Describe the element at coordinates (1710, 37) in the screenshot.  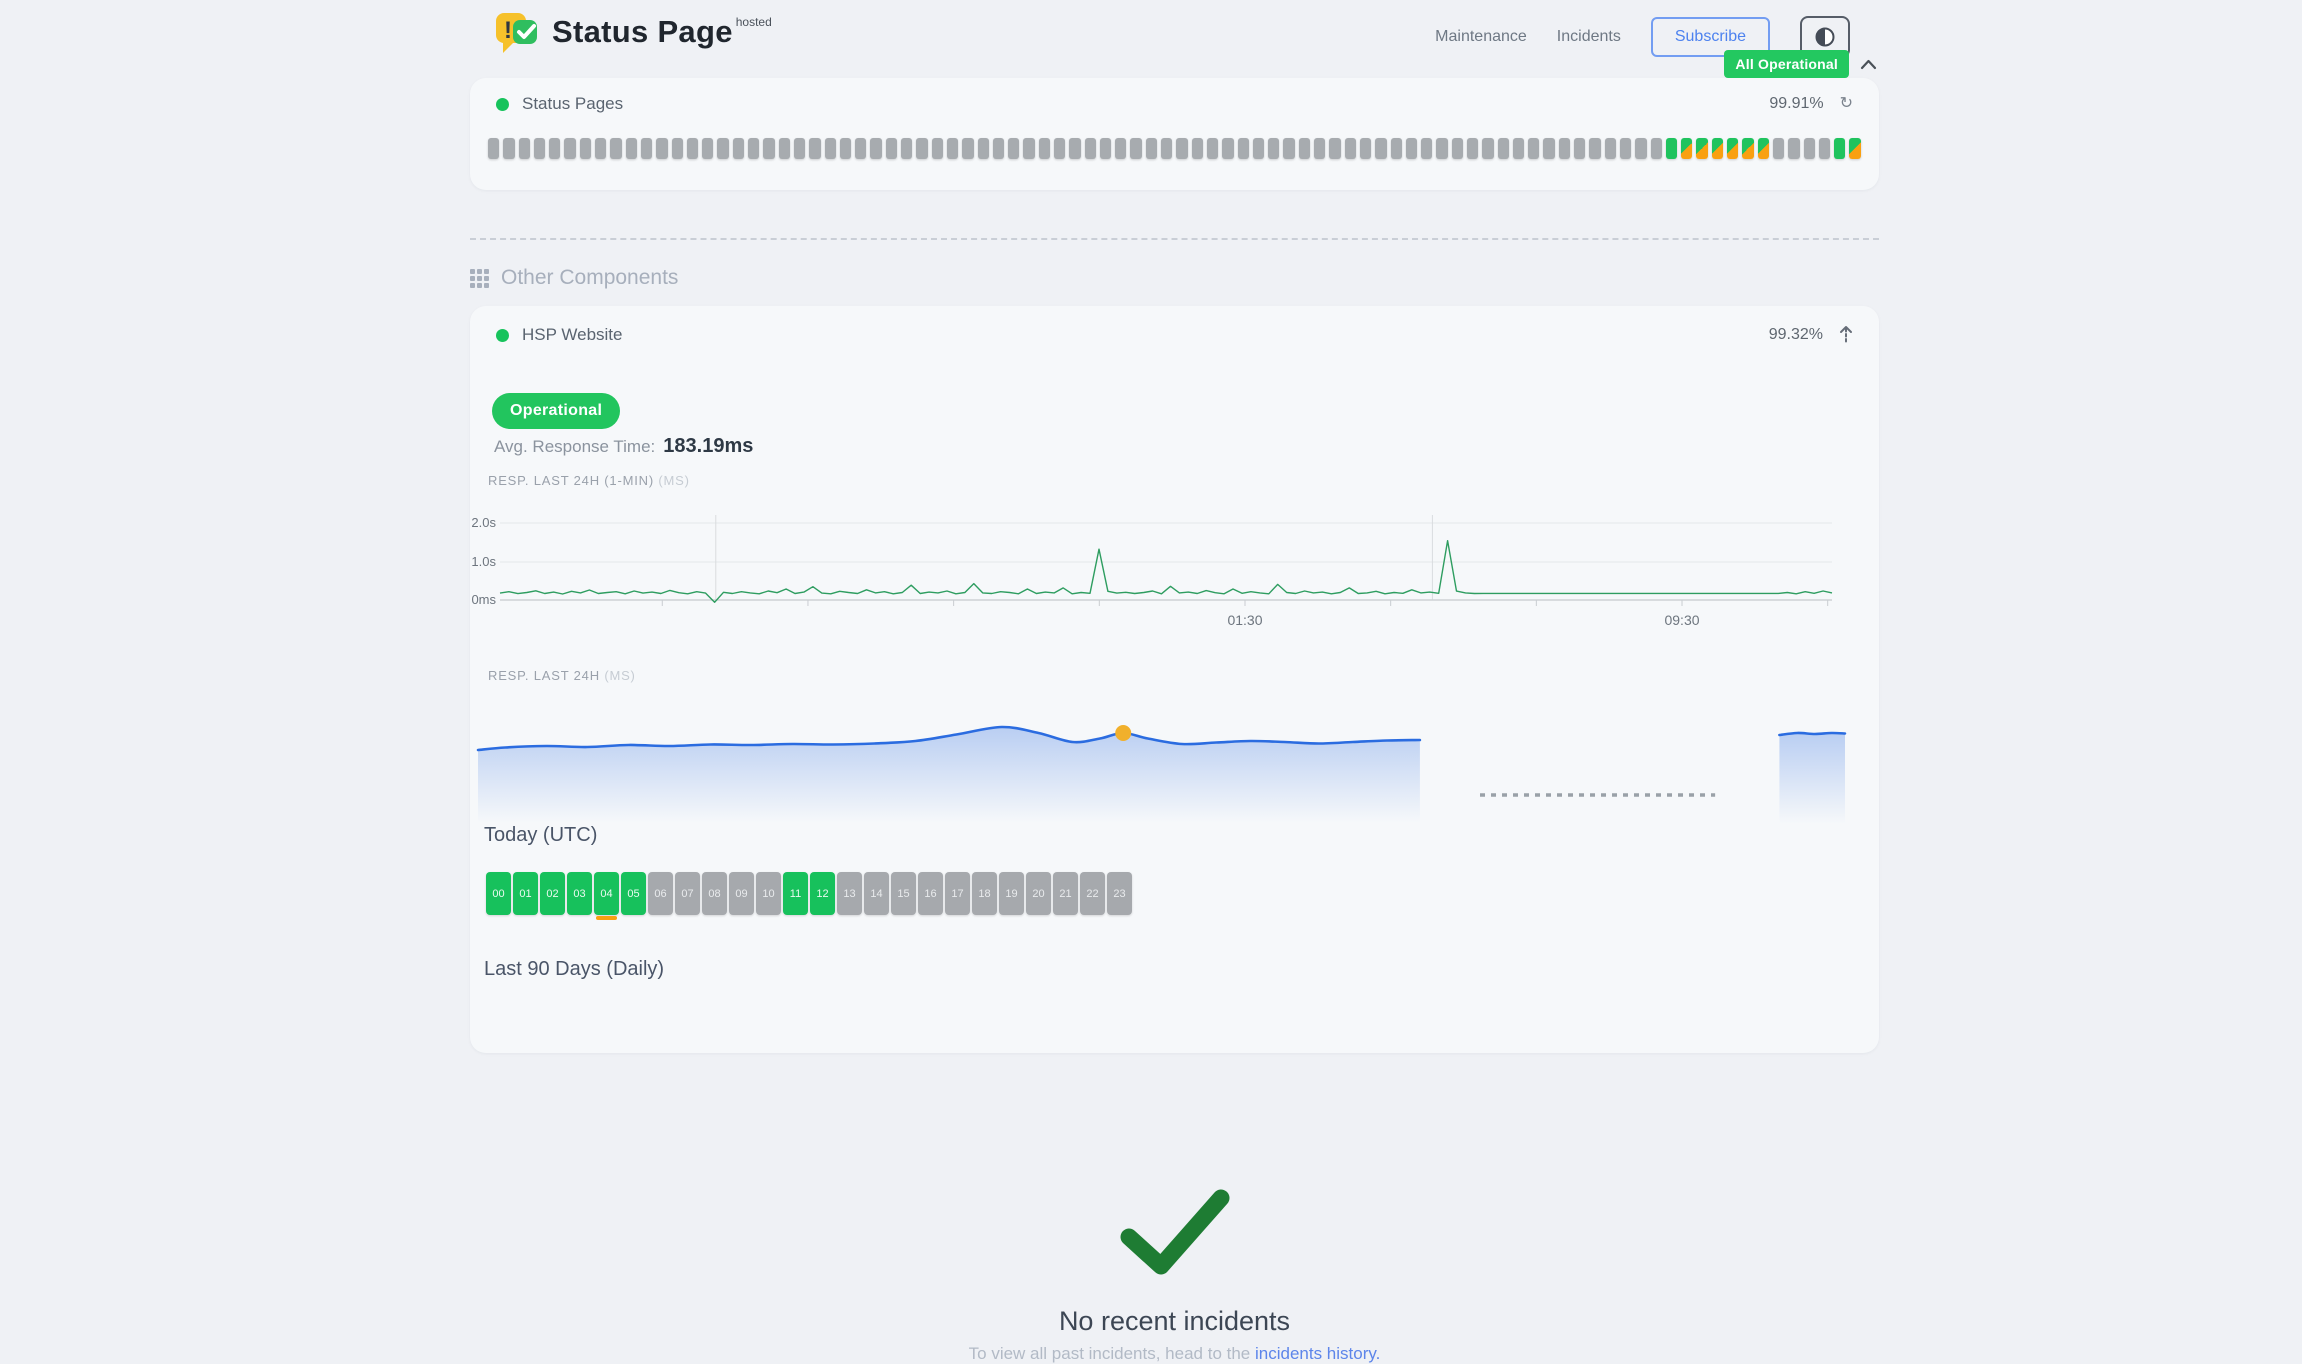
I see `subscribe-button: Subscribe` at that location.